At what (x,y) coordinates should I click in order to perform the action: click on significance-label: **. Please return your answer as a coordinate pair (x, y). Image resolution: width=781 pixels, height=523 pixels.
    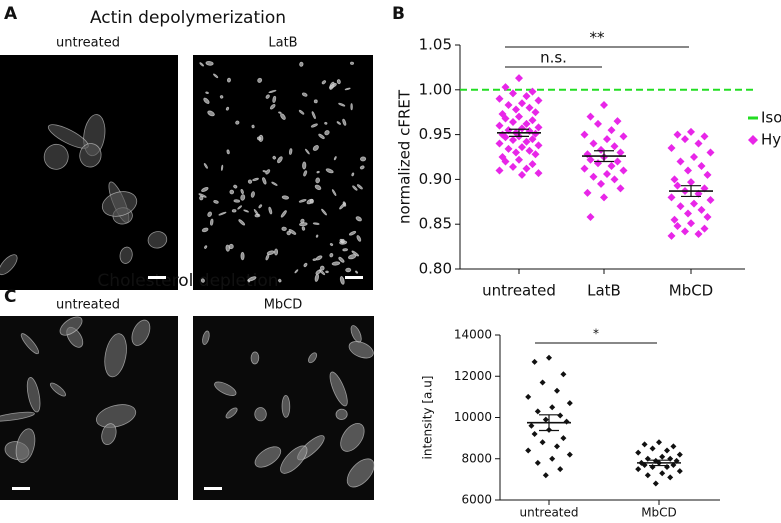
    Looking at the image, I should click on (598, 38).